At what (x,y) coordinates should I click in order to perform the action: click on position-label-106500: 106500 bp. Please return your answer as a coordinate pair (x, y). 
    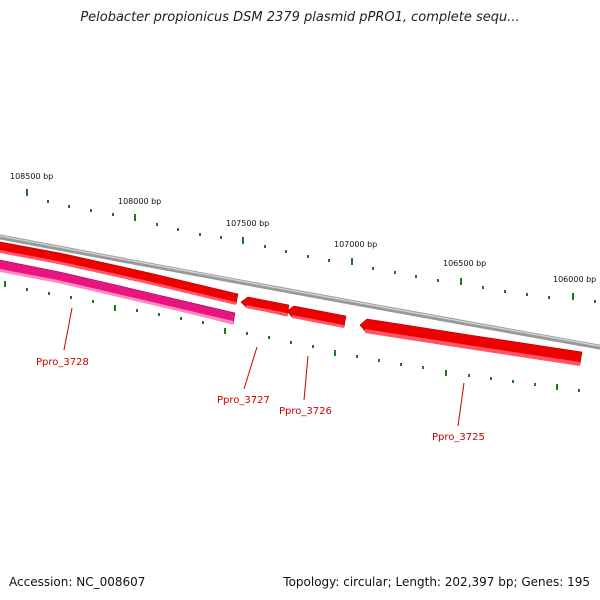
    Looking at the image, I should click on (464, 263).